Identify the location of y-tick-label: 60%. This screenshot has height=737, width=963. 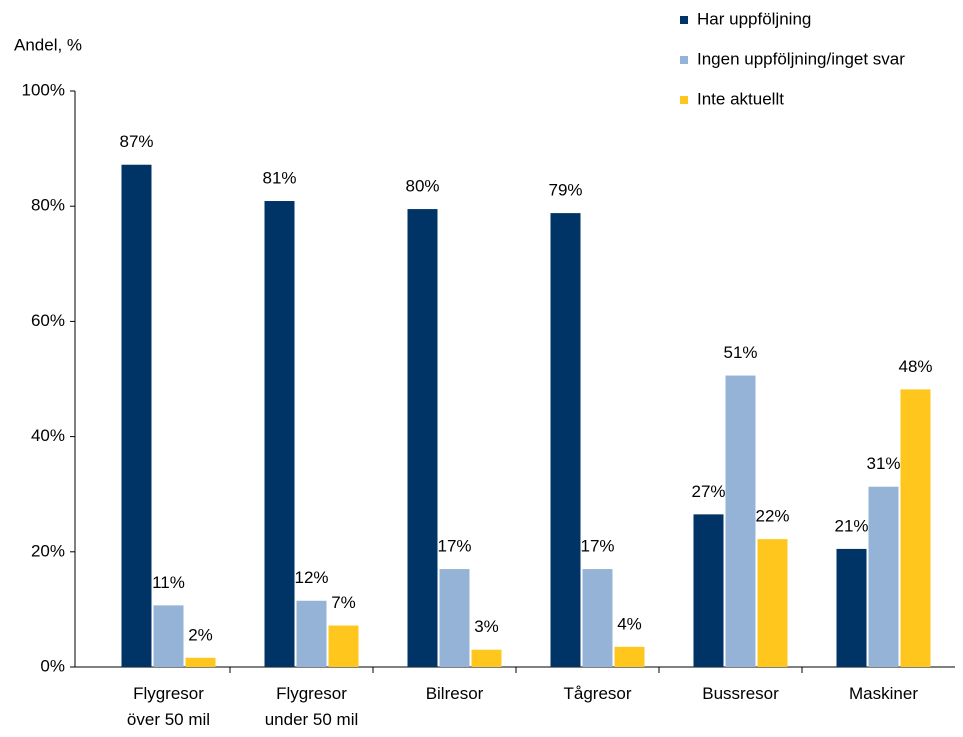
(48, 320).